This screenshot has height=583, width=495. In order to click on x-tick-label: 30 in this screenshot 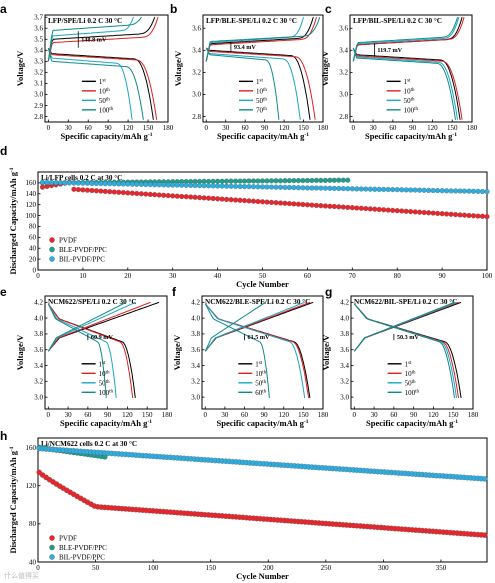, I will do `click(173, 276)`.